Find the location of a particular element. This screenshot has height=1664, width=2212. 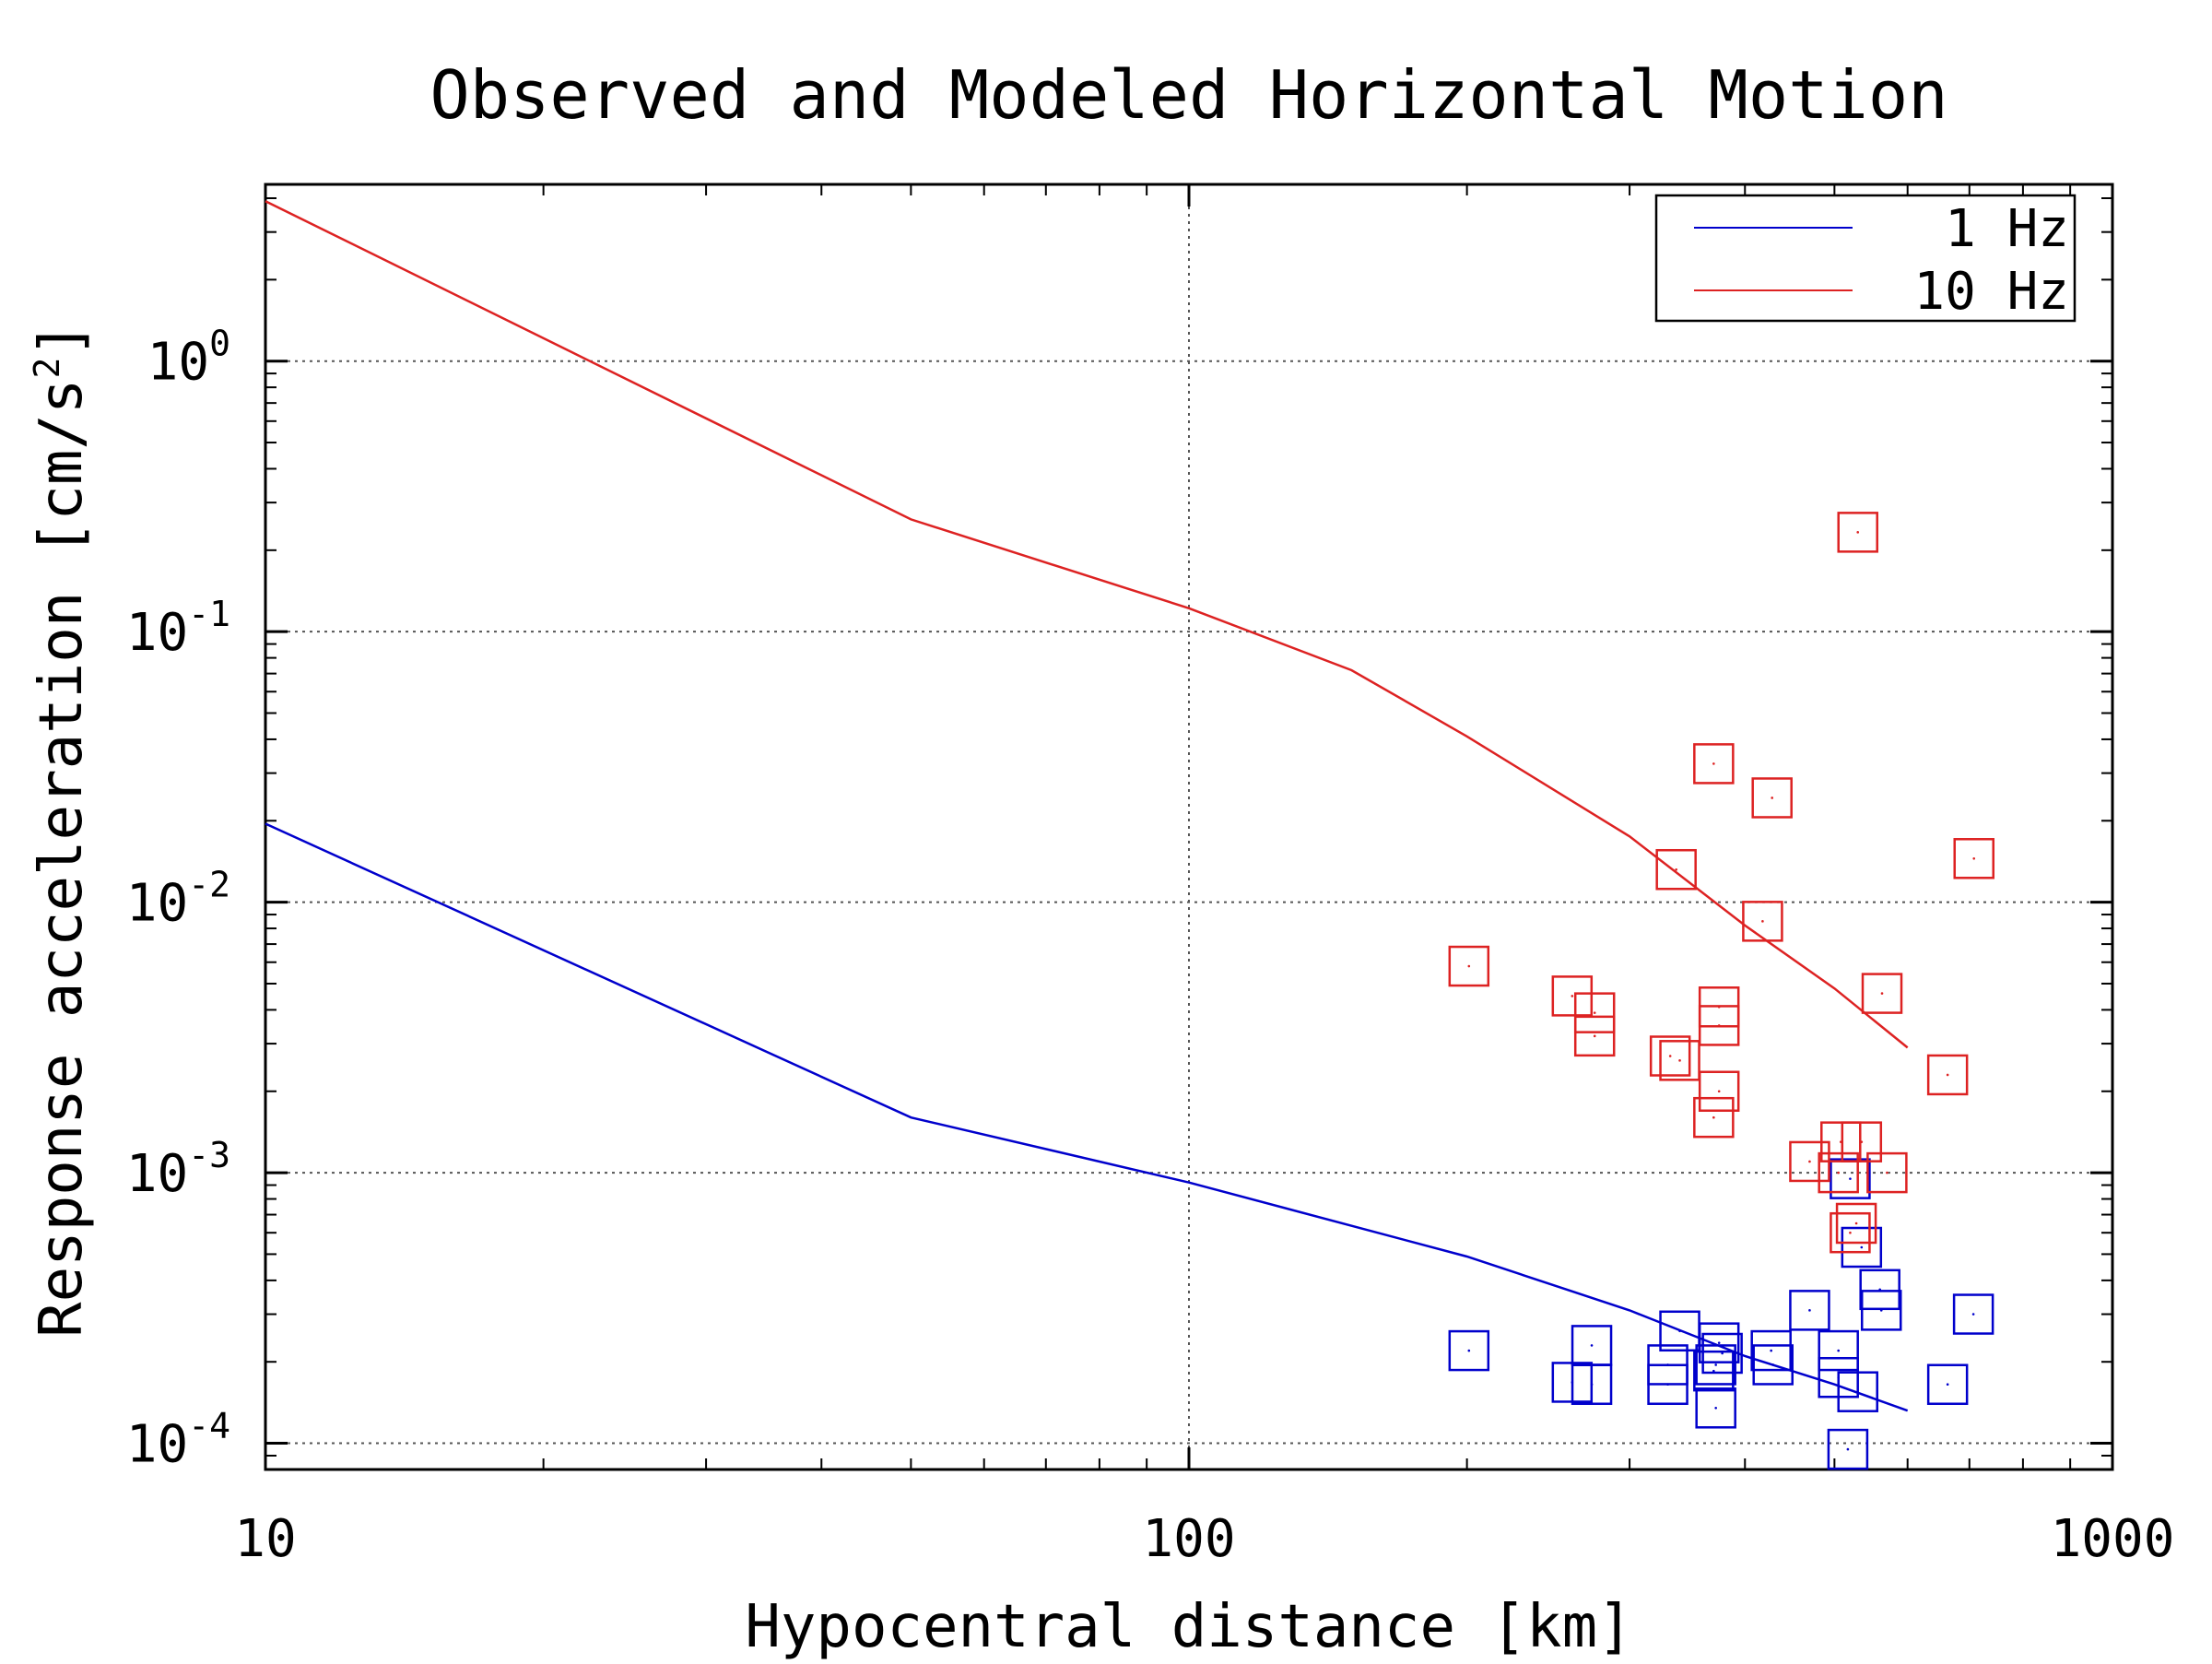

legend-box is located at coordinates (1865, 258).